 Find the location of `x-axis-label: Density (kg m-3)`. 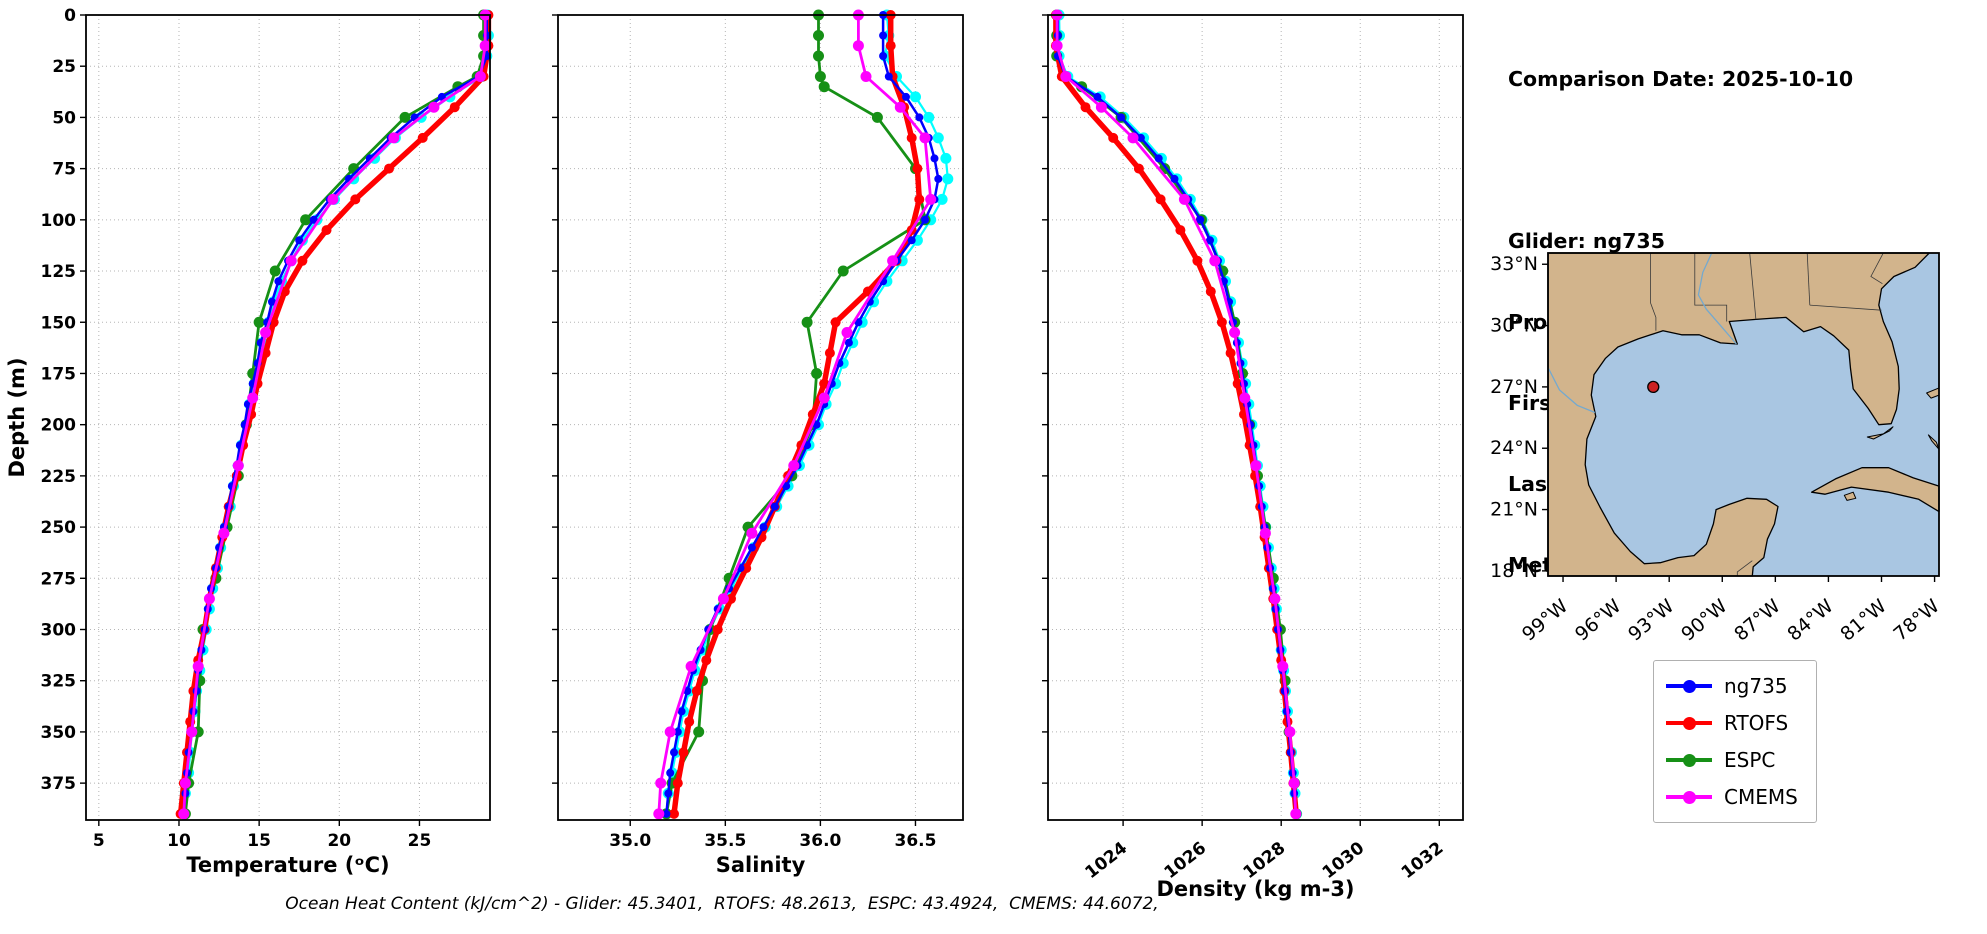

x-axis-label: Density (kg m-3) is located at coordinates (1255, 889).